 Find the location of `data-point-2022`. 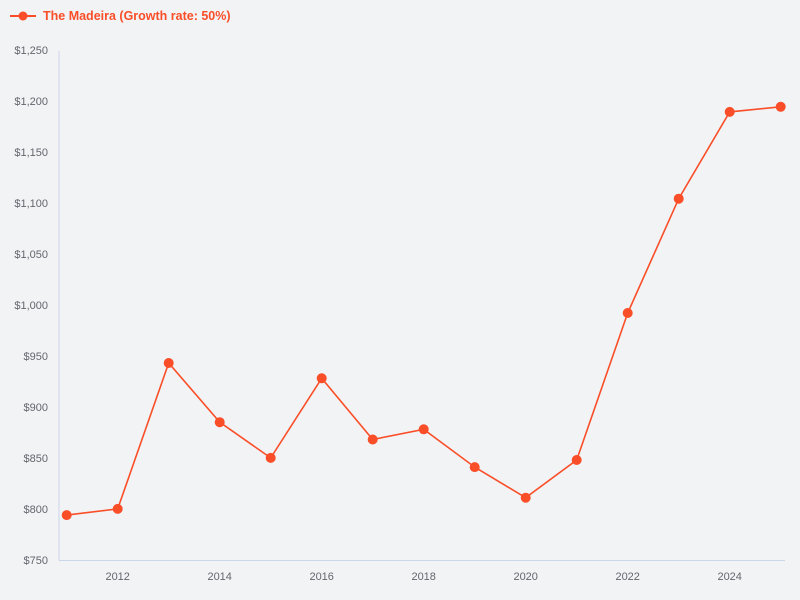

data-point-2022 is located at coordinates (627, 313).